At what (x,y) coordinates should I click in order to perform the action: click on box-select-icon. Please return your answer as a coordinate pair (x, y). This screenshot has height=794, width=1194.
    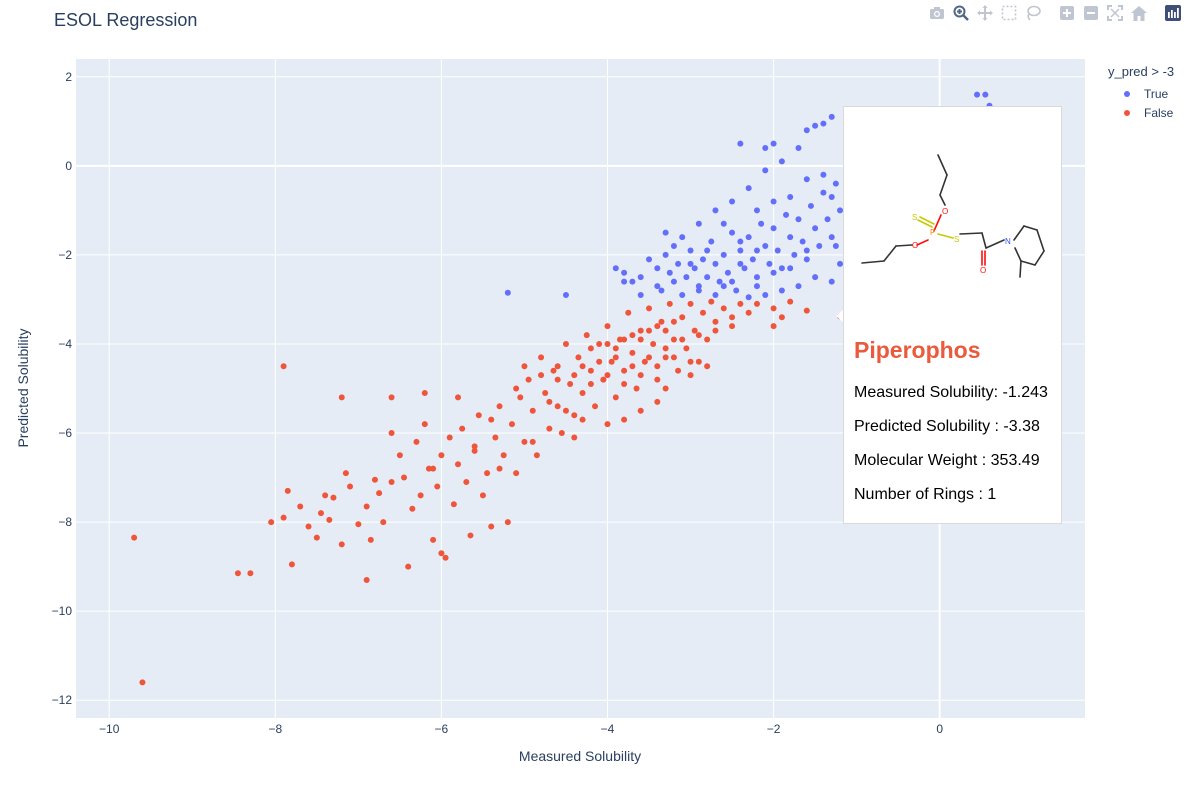
    Looking at the image, I should click on (1009, 13).